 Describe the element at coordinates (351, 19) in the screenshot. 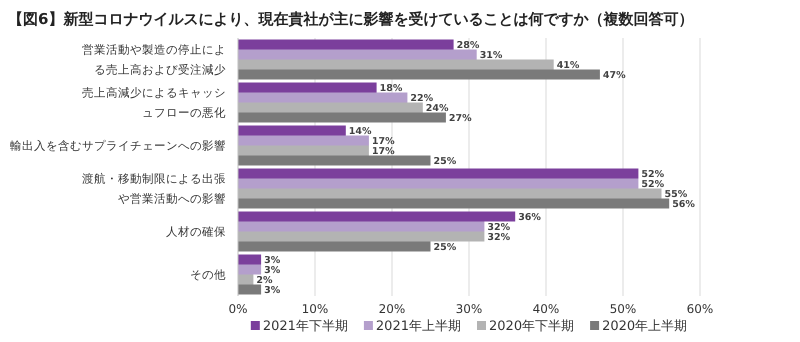

I see `chart-title: 【図6】新型コロナウイルスにより、現在貴社が主に影響を受けていることは何ですか（複数回答可）` at that location.